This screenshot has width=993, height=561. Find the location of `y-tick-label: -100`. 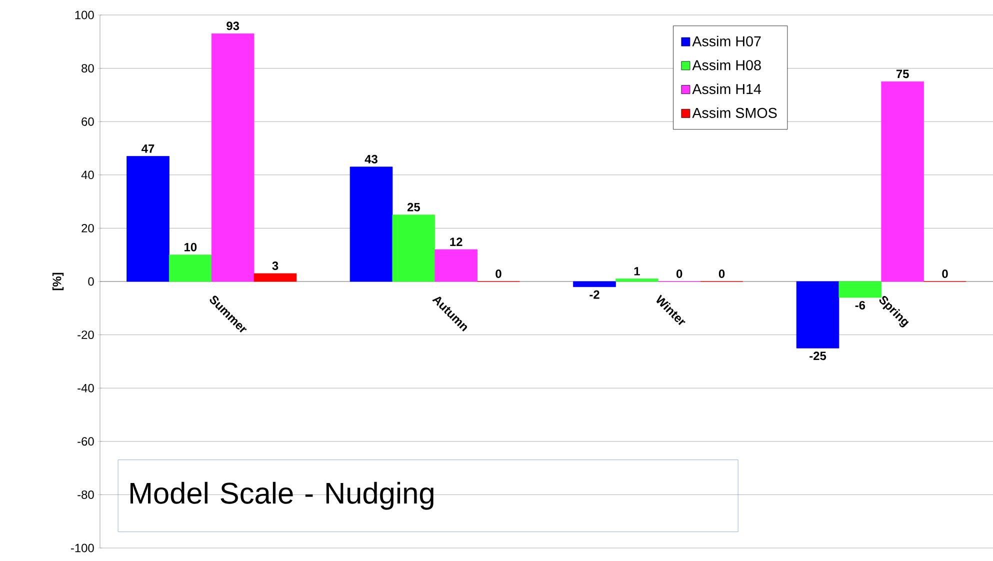

y-tick-label: -100 is located at coordinates (82, 548).